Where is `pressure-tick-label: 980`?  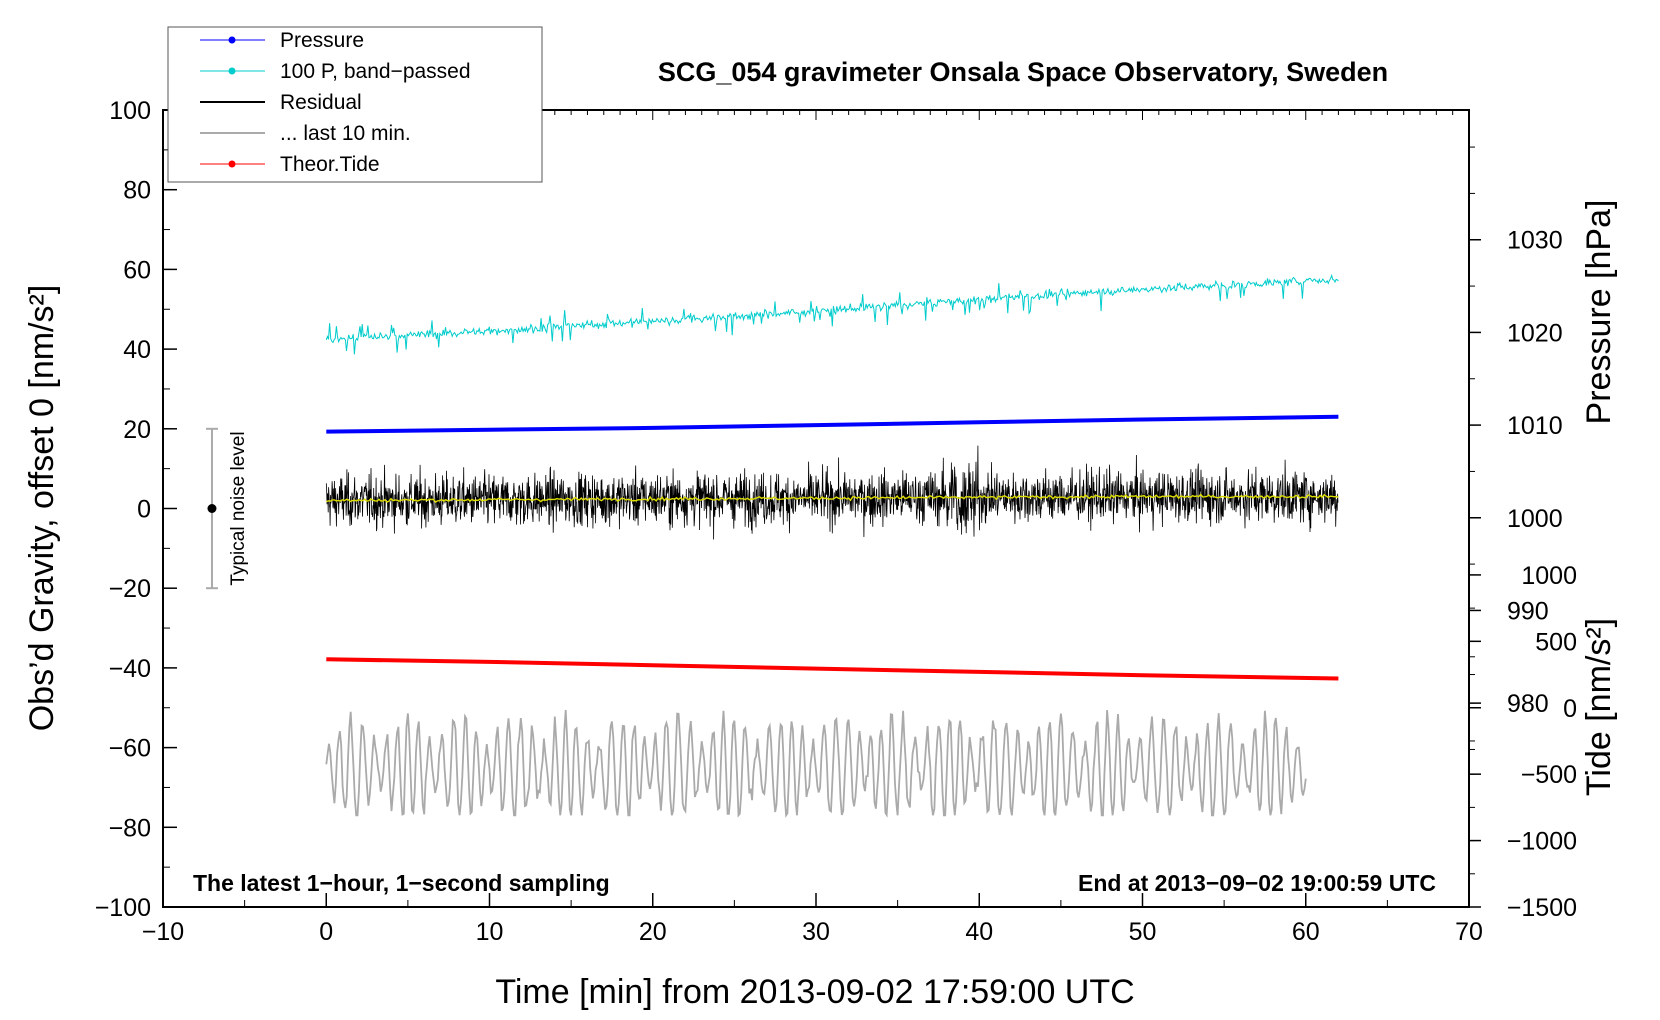
pressure-tick-label: 980 is located at coordinates (1528, 704).